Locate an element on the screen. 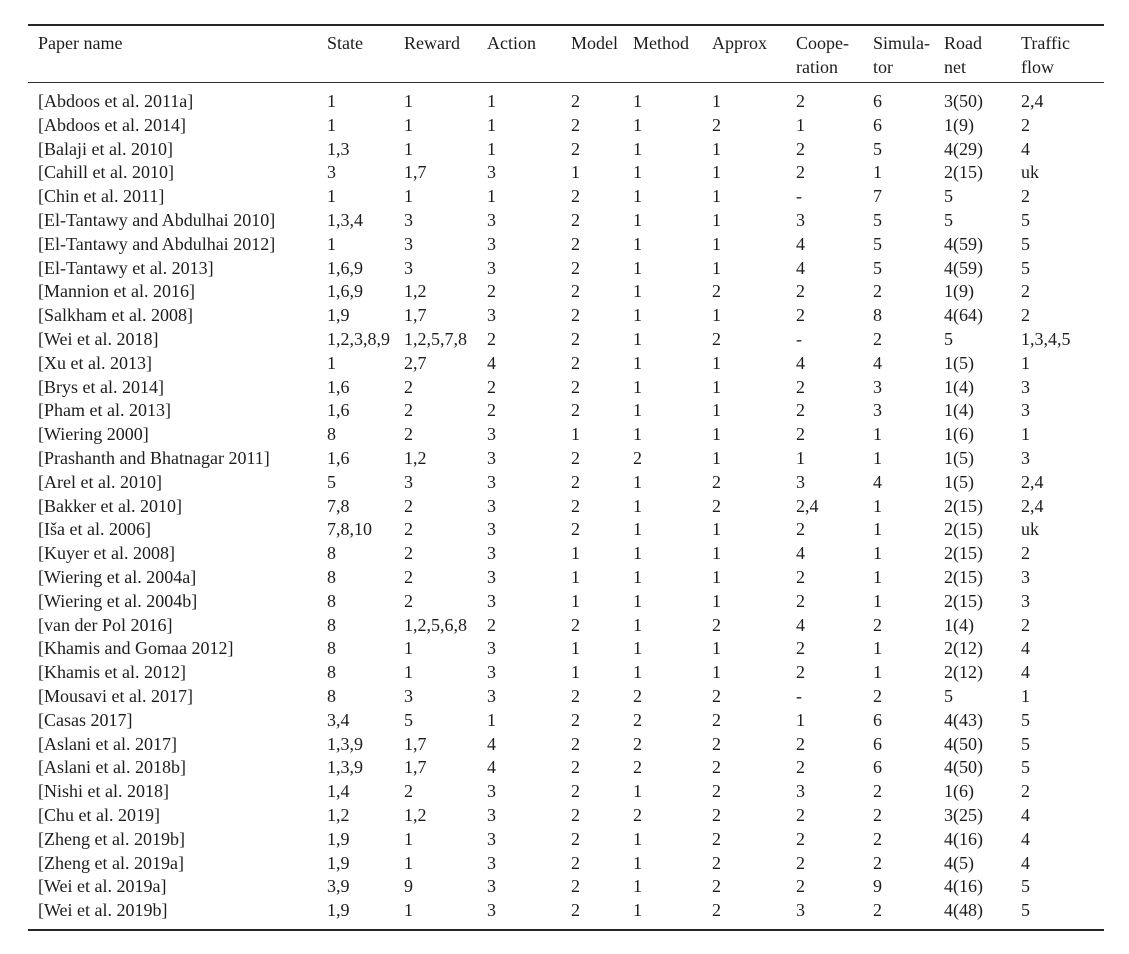 This screenshot has width=1129, height=954. paper-name-cell: [Khamis and Gomaa 2012] is located at coordinates (136, 648).